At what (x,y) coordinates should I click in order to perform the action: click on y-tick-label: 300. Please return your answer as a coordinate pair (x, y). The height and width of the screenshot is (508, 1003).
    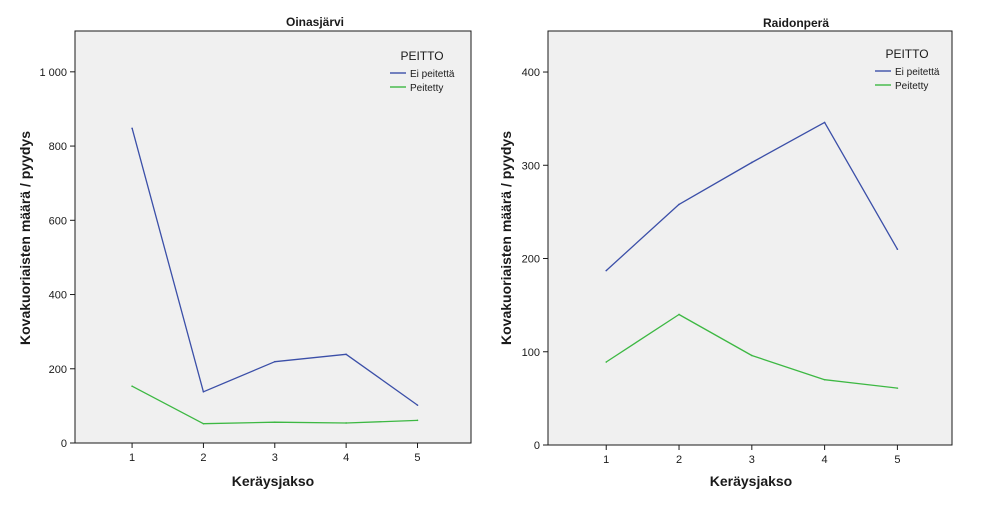
    Looking at the image, I should click on (531, 166).